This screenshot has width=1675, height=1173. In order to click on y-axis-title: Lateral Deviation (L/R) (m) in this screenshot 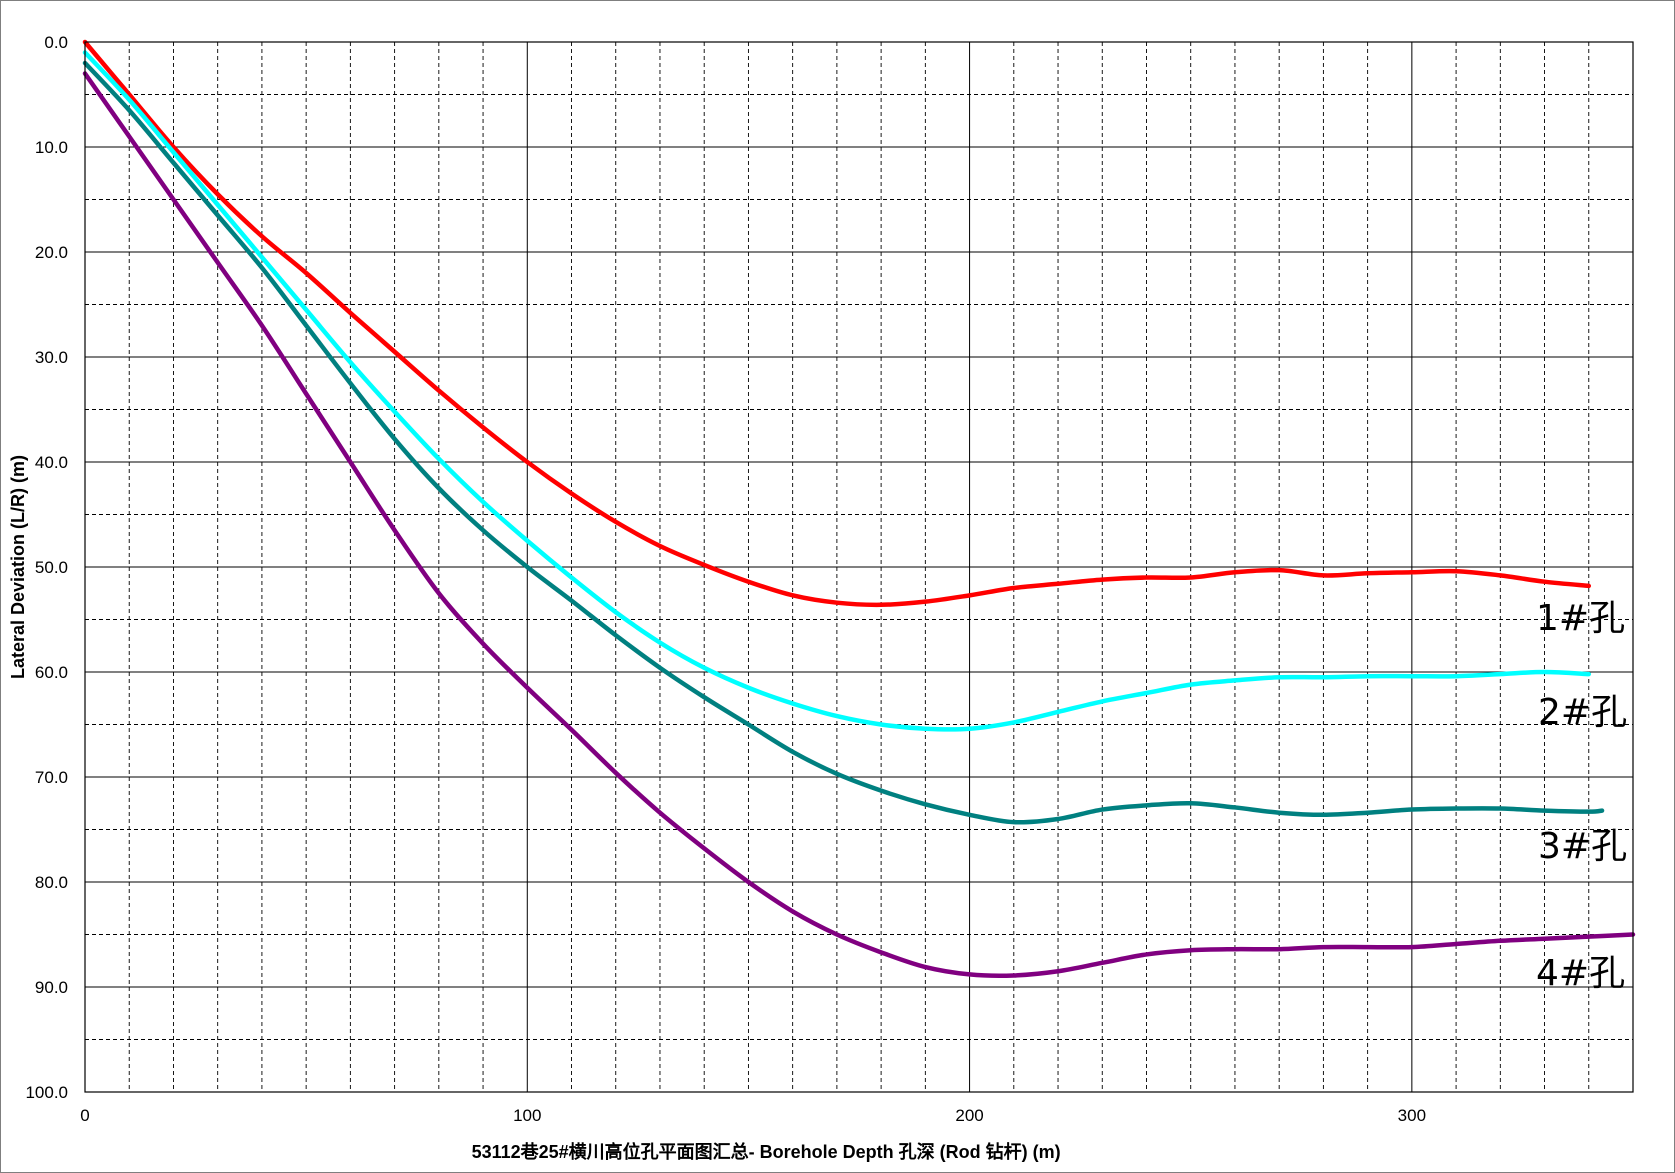, I will do `click(18, 567)`.